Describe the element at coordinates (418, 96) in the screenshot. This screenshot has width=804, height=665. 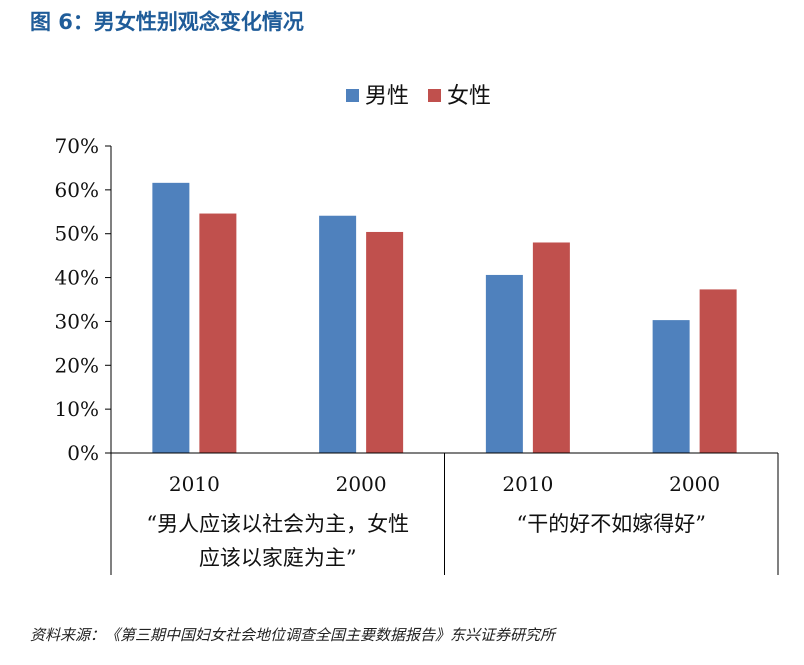
I see `legend: 男性 女性` at that location.